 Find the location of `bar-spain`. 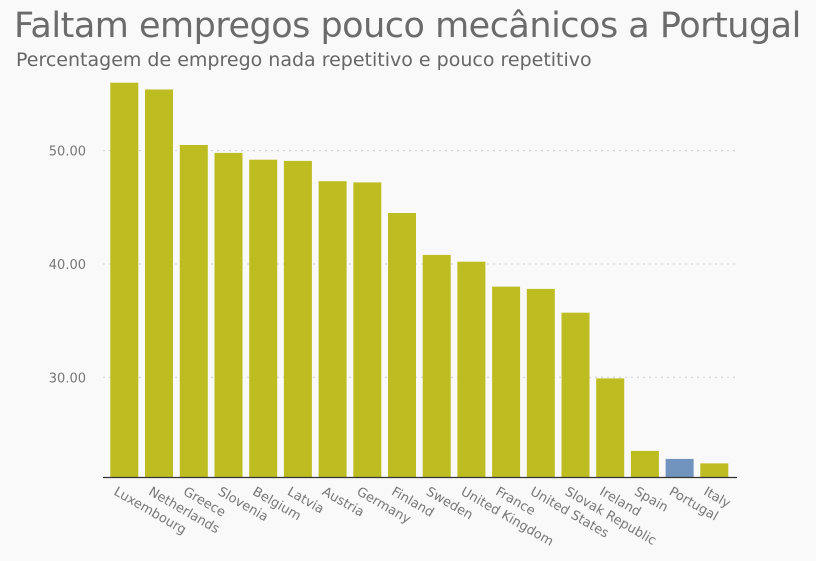

bar-spain is located at coordinates (644, 463).